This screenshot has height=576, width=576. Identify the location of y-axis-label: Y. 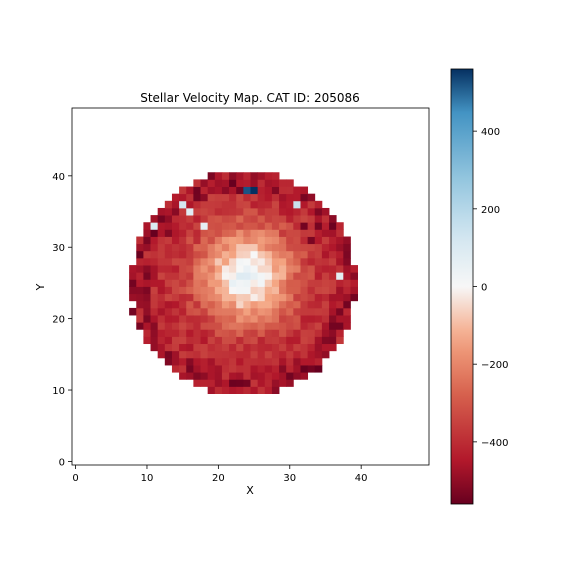
(40, 287).